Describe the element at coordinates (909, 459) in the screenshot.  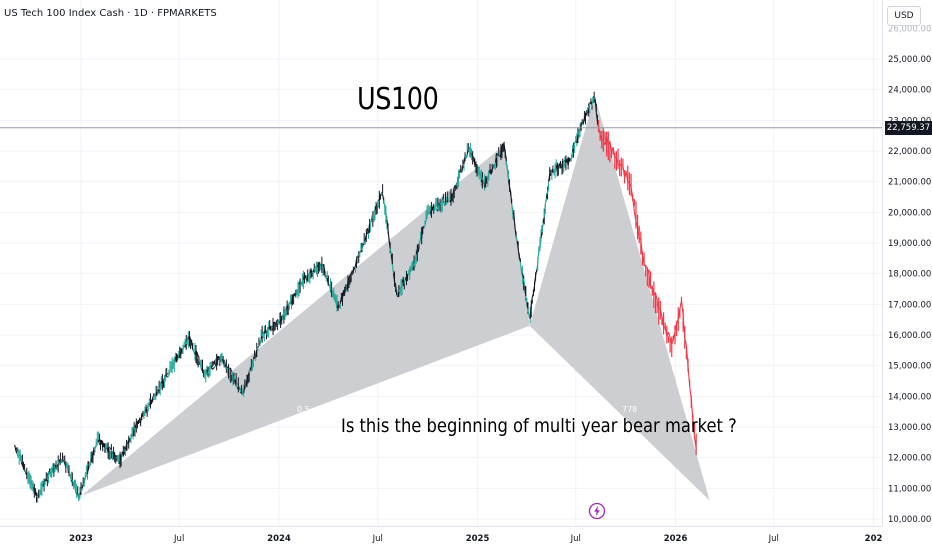
I see `y-tick-label: 12,000.00` at that location.